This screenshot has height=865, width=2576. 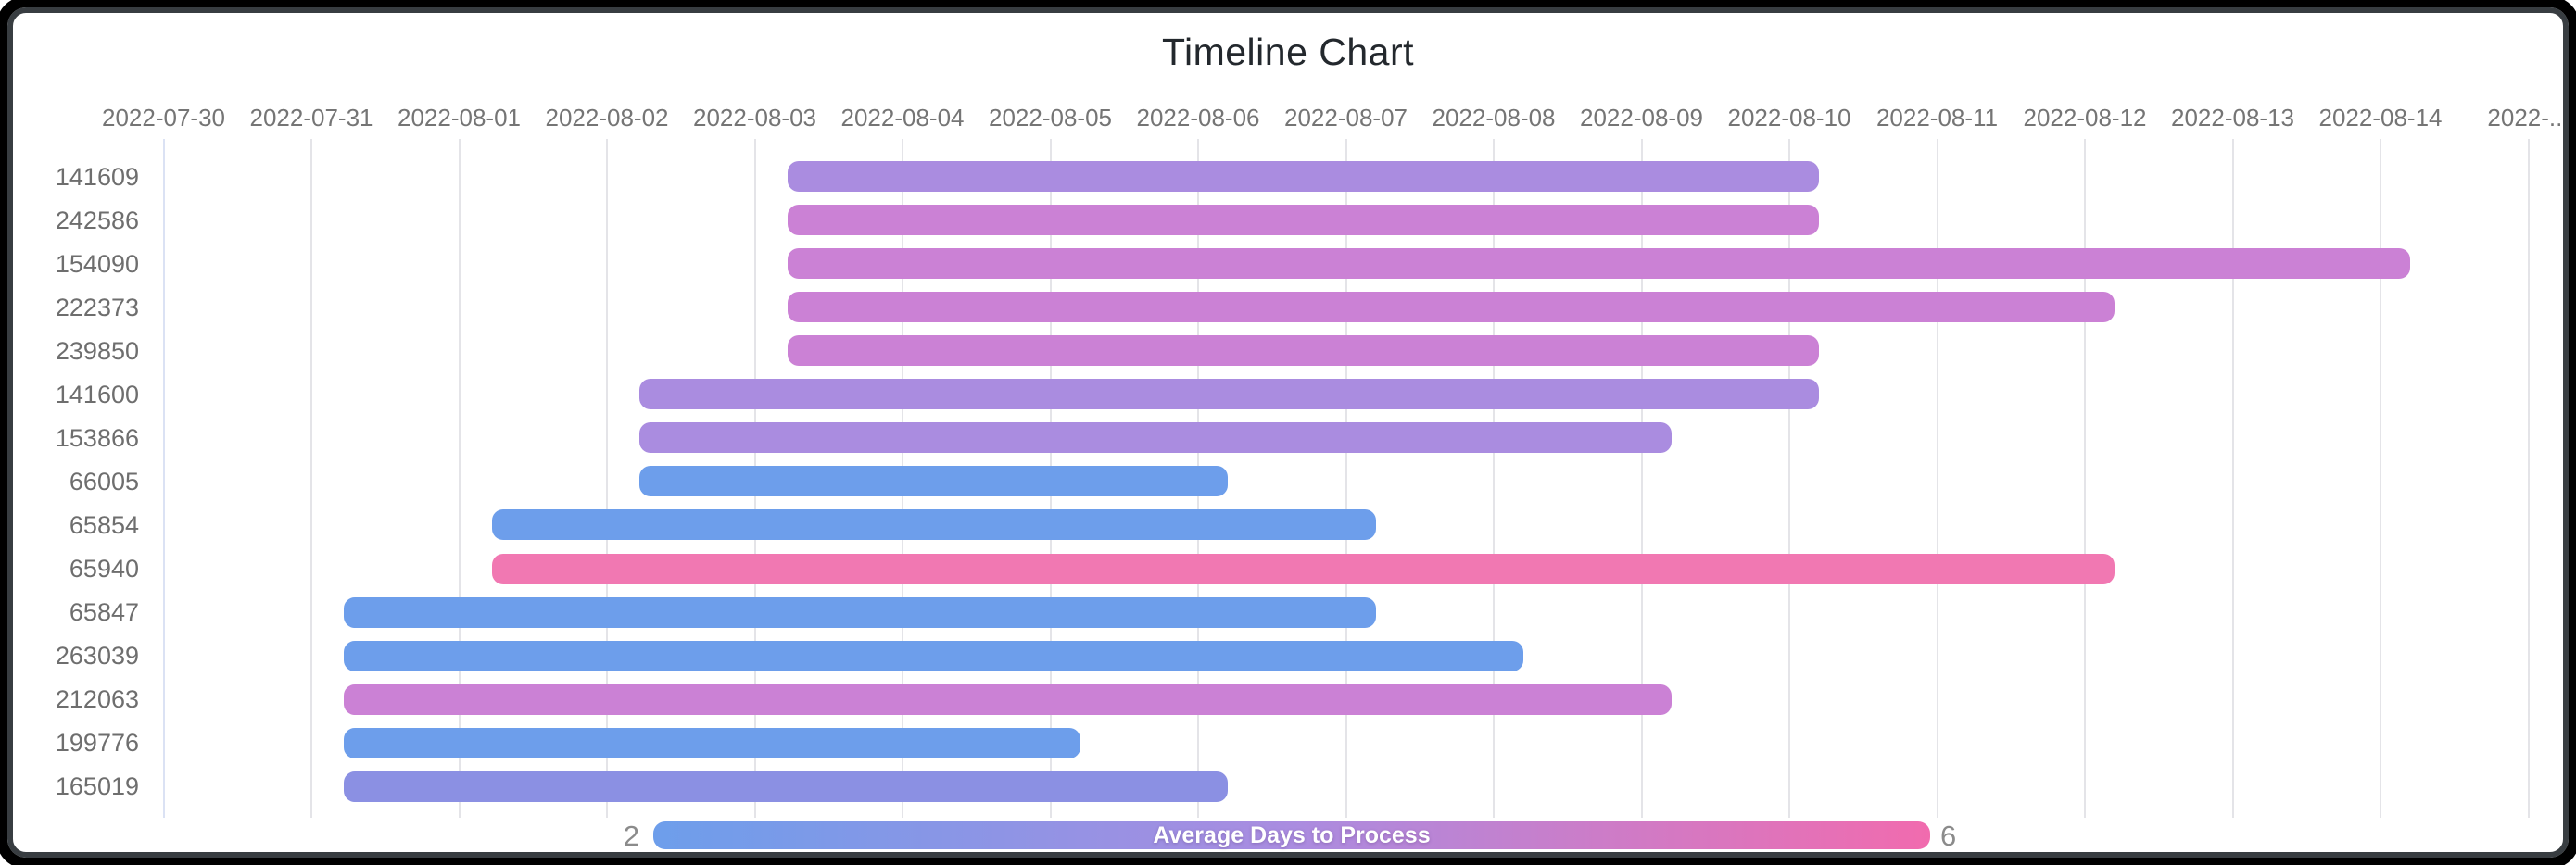 I want to click on legend-title: Average Days to Process, so click(x=1292, y=834).